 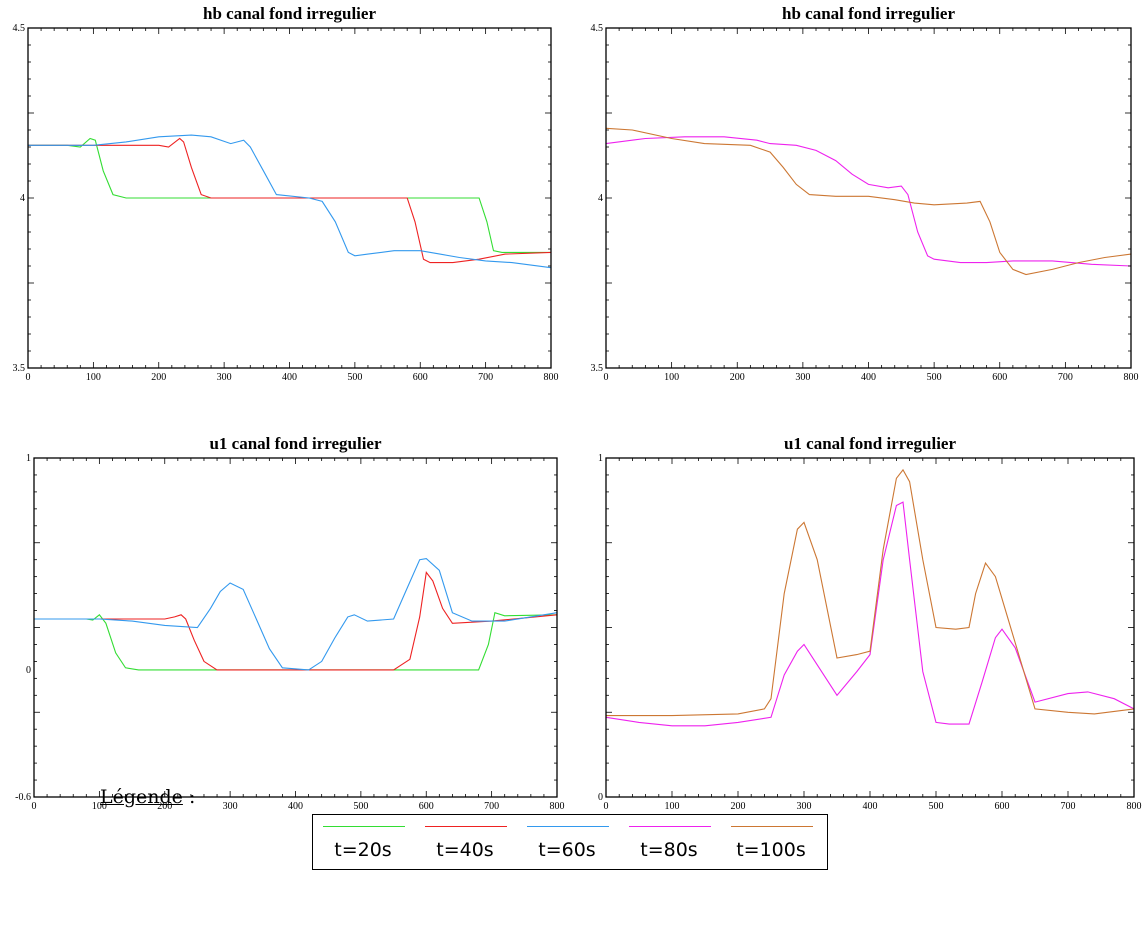 I want to click on legend-box: t=20s t=40s t=60s t=80s t=100s, so click(x=570, y=842).